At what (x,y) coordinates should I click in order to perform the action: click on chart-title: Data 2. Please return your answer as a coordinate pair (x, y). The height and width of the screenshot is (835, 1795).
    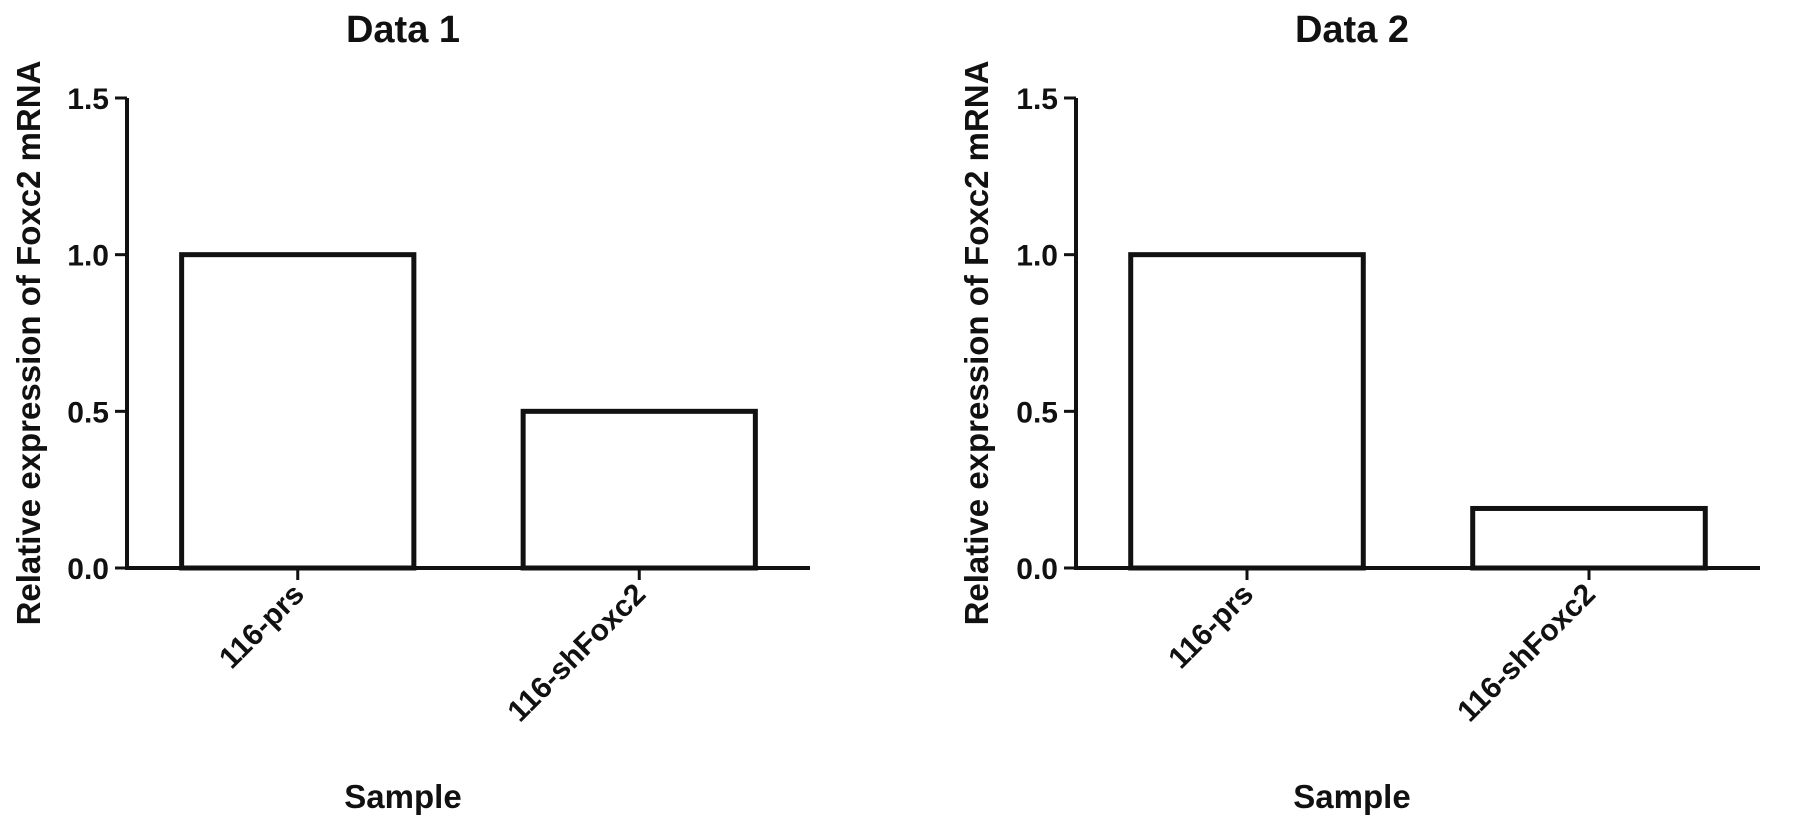
    Looking at the image, I should click on (1352, 30).